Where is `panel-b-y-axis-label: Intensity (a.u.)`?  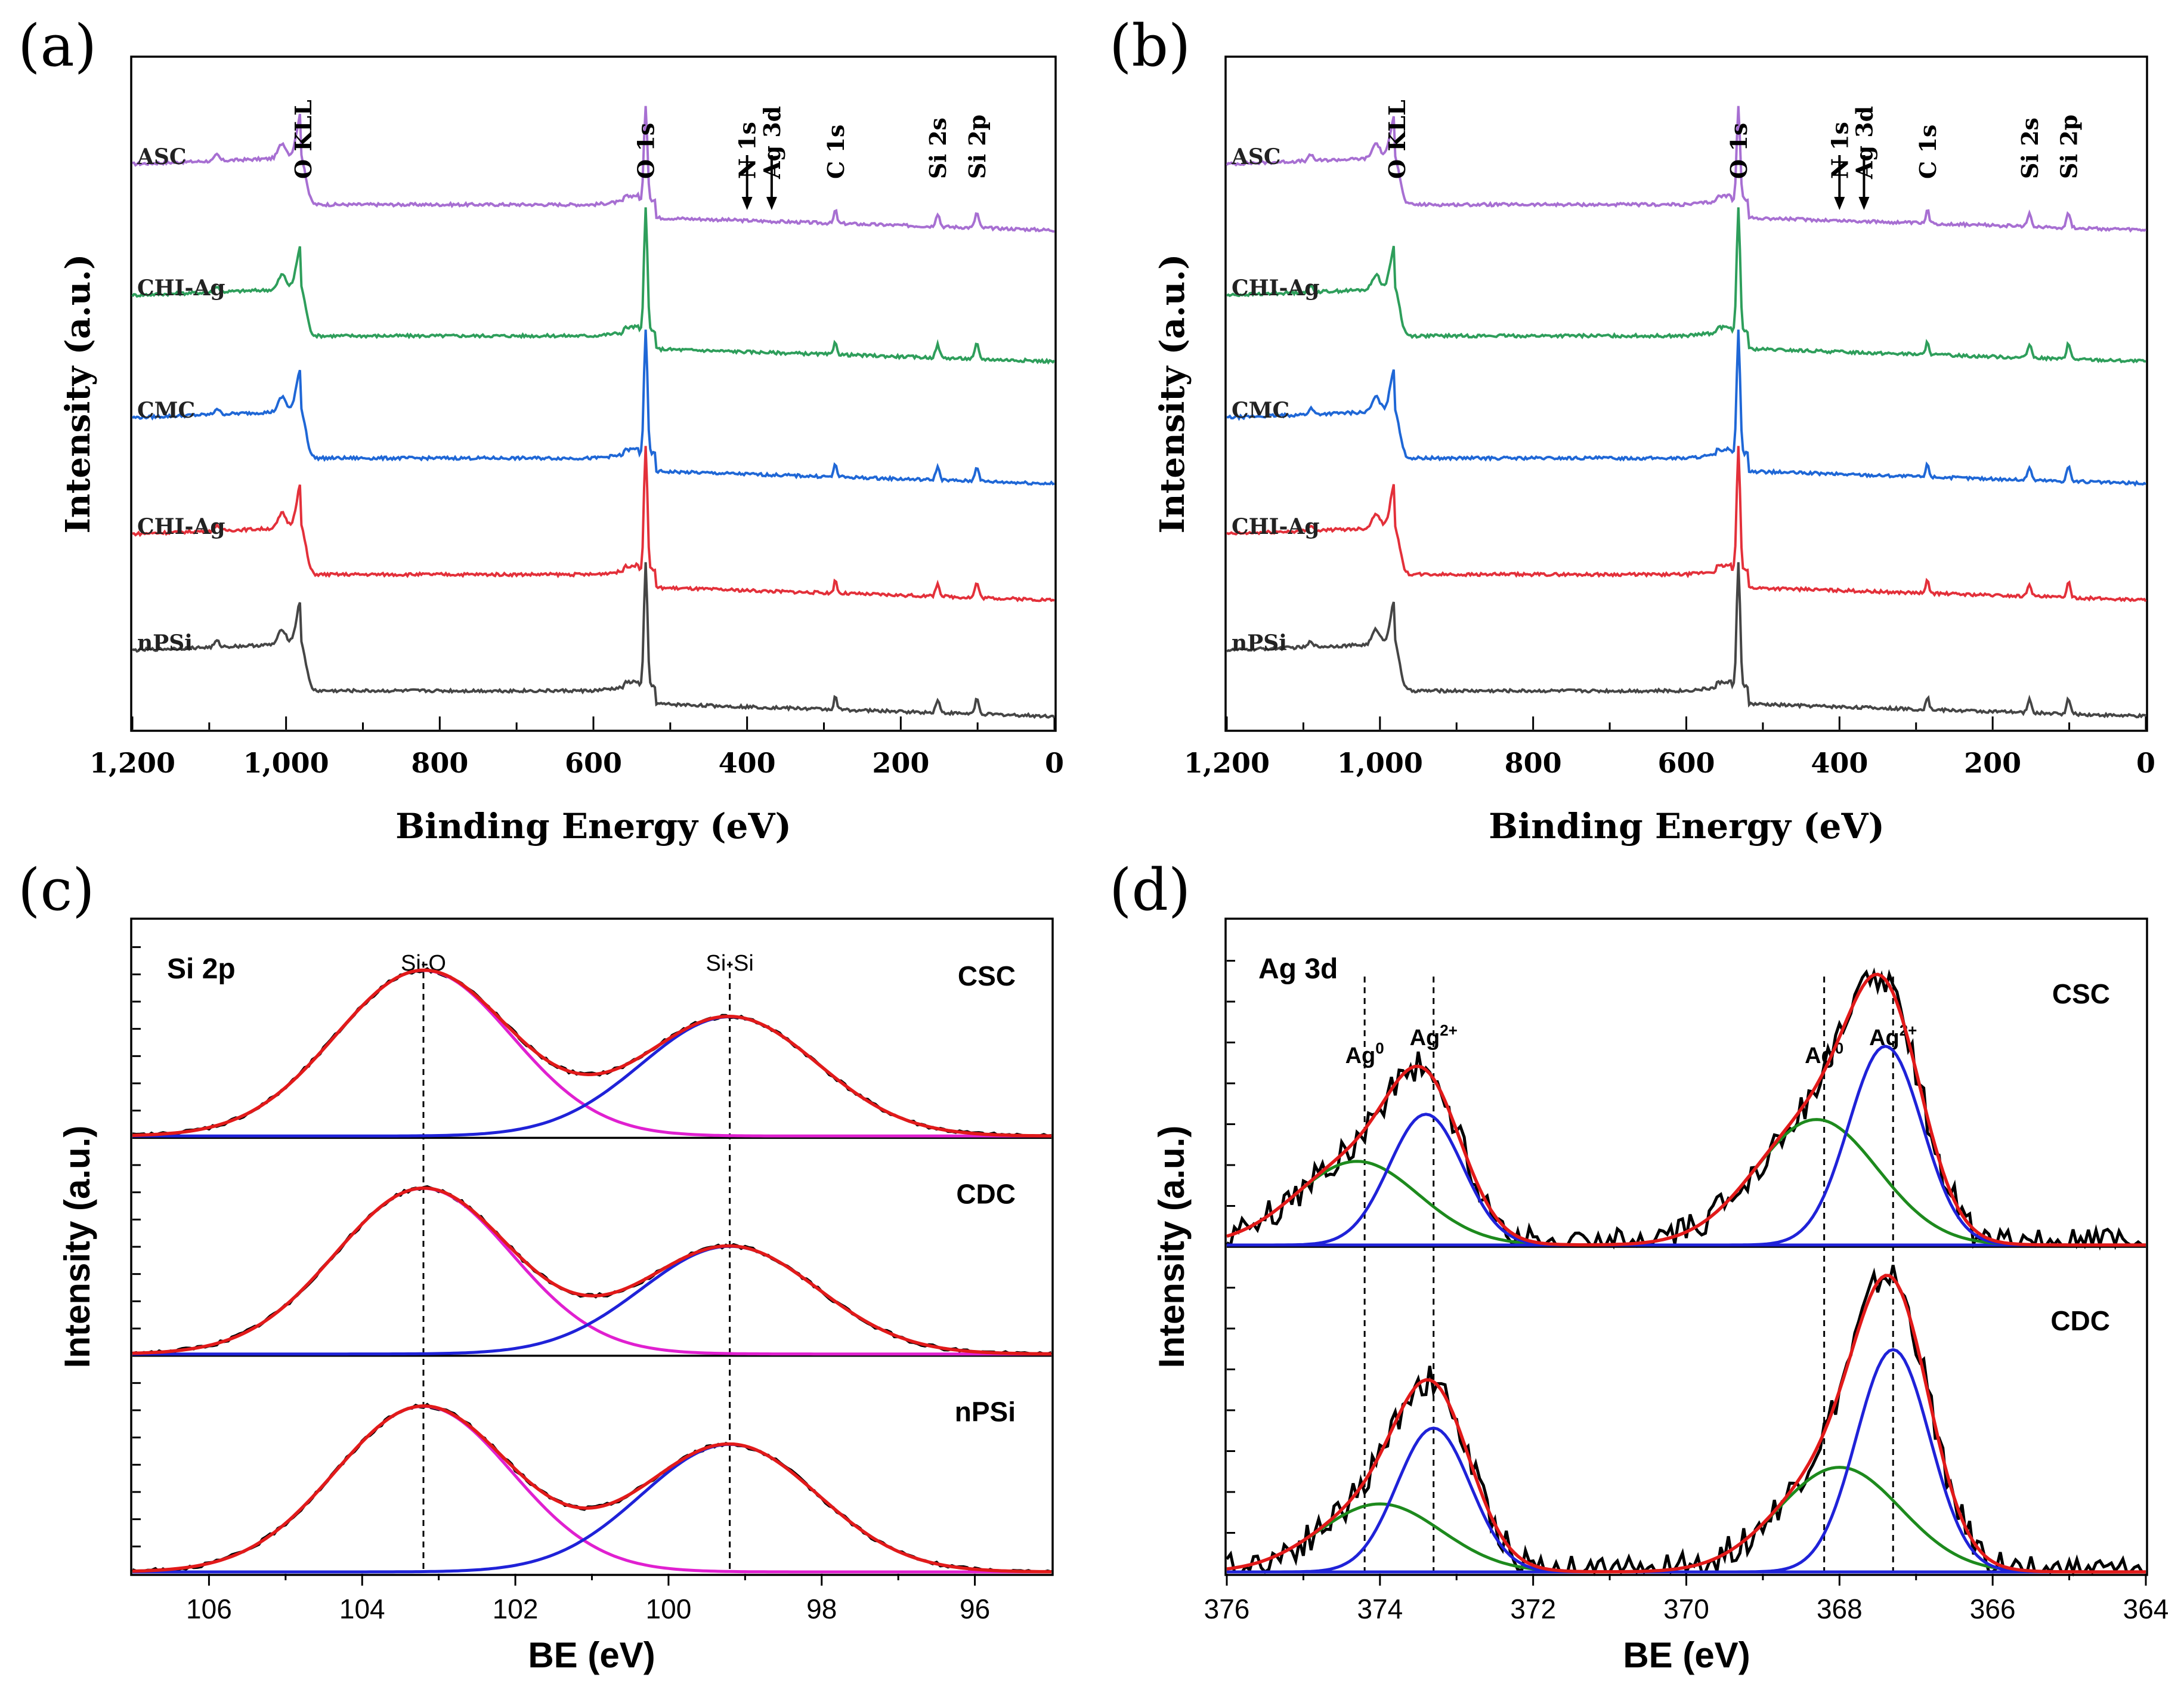 panel-b-y-axis-label: Intensity (a.u.) is located at coordinates (1172, 394).